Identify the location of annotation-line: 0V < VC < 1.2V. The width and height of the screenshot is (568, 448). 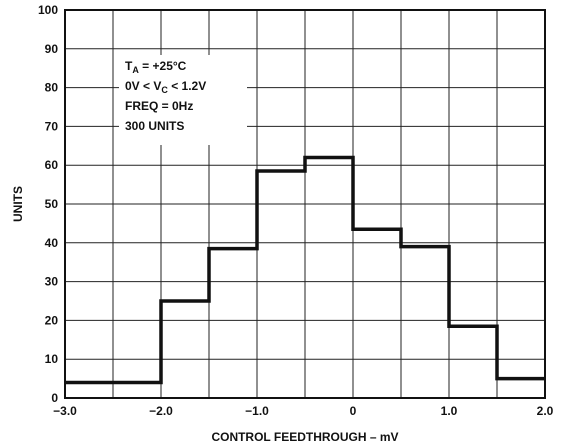
(165, 87).